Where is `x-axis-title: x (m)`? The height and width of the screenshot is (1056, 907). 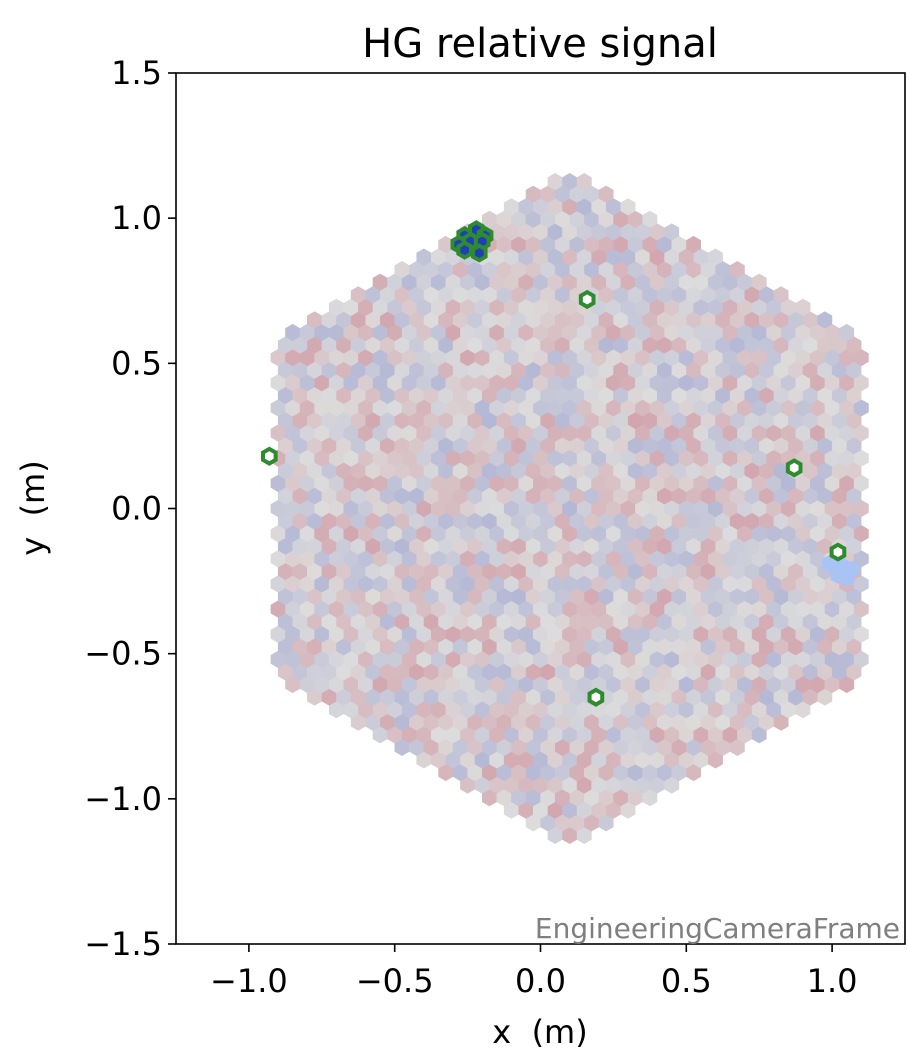
x-axis-title: x (m) is located at coordinates (539, 1032).